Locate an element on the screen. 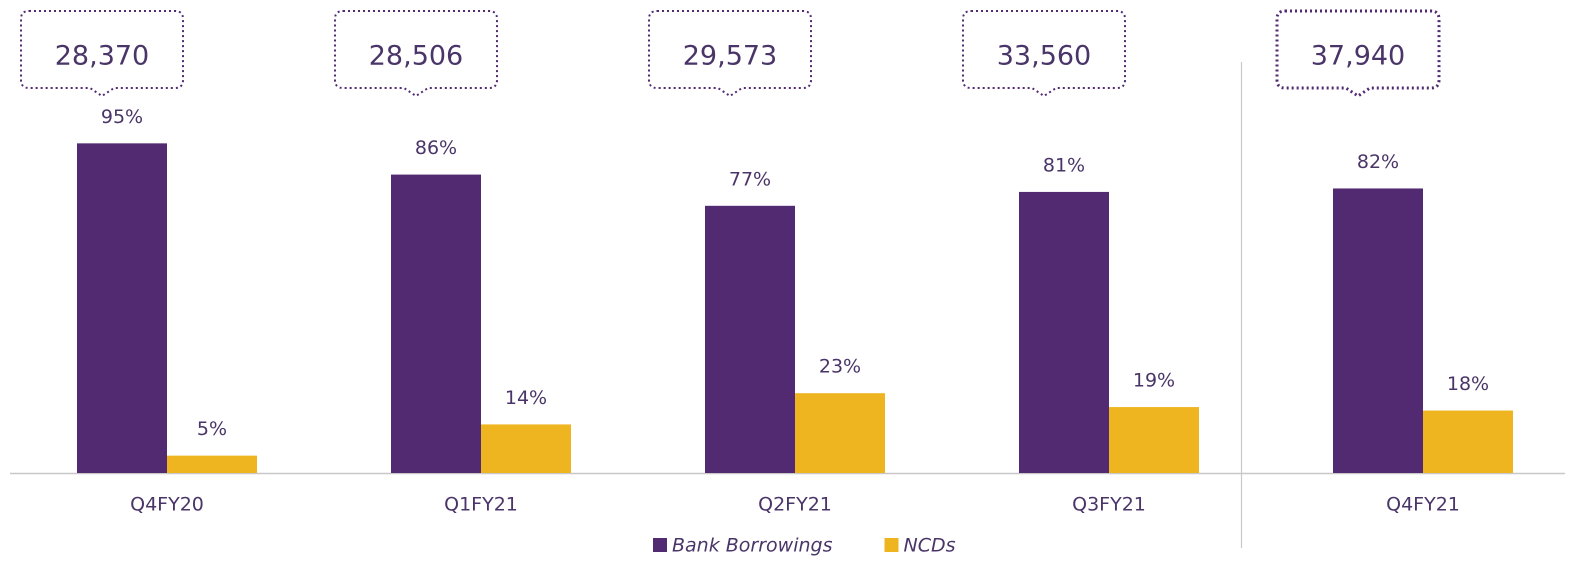 This screenshot has height=562, width=1585. value-label: 5% is located at coordinates (212, 429).